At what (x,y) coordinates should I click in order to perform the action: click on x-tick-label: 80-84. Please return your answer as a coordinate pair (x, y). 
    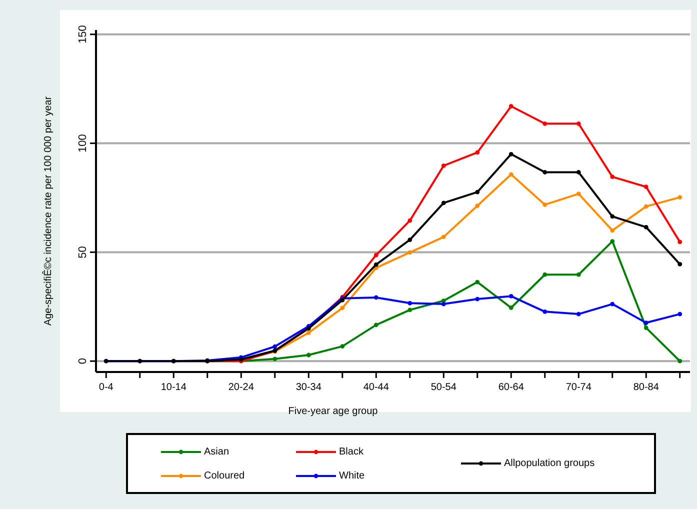
    Looking at the image, I should click on (646, 387).